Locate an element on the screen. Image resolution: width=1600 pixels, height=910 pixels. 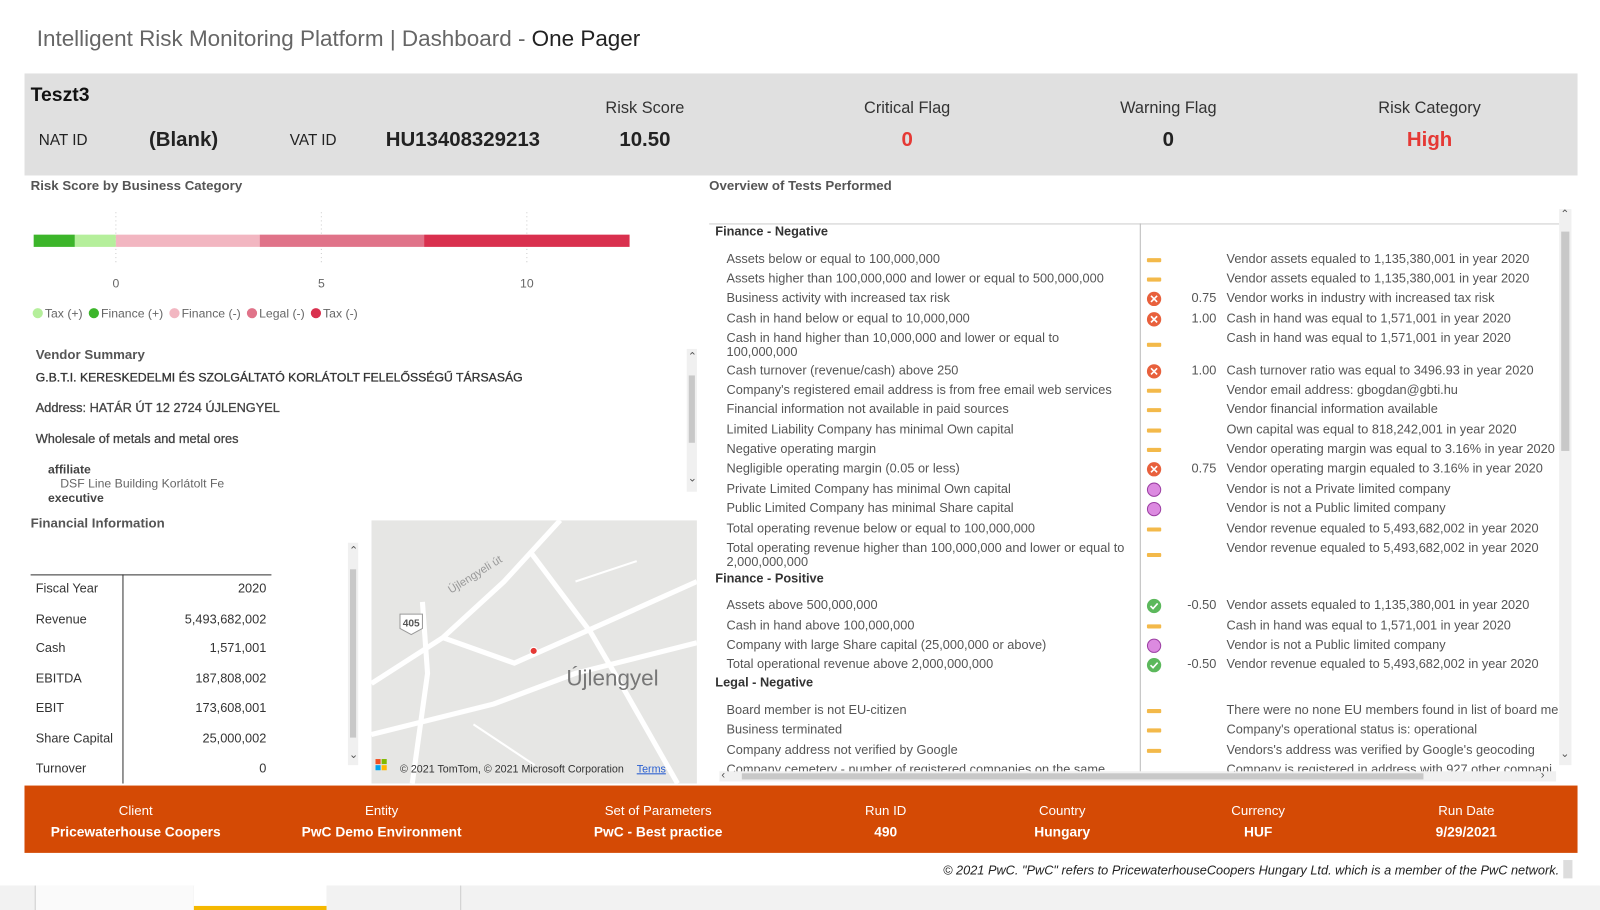
divider is located at coordinates (1134, 224).